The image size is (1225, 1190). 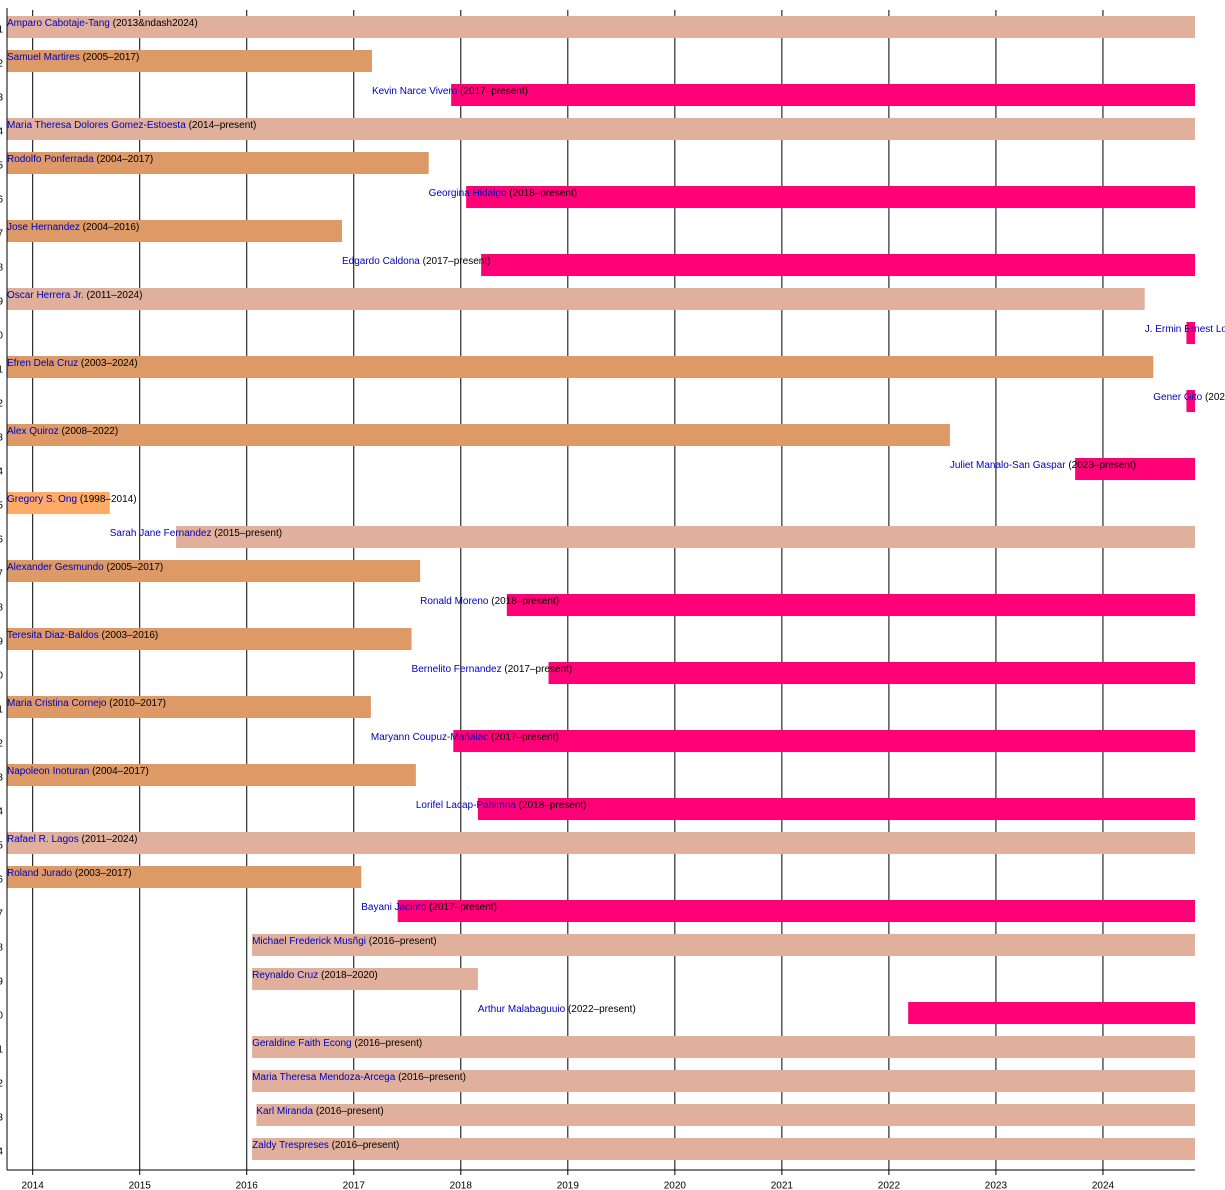 I want to click on bar-label: Amparo Cabotaje-Tang (2013&ndash2024), so click(x=102, y=23).